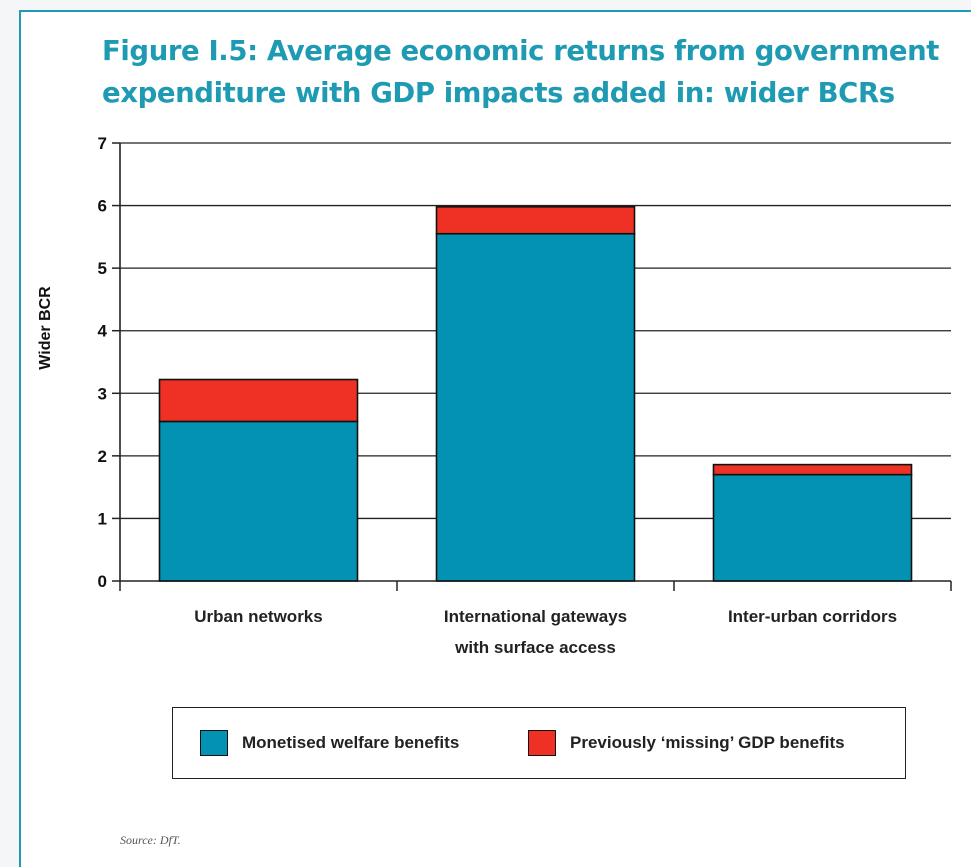  What do you see at coordinates (102, 268) in the screenshot?
I see `y-tick-label-5: 5` at bounding box center [102, 268].